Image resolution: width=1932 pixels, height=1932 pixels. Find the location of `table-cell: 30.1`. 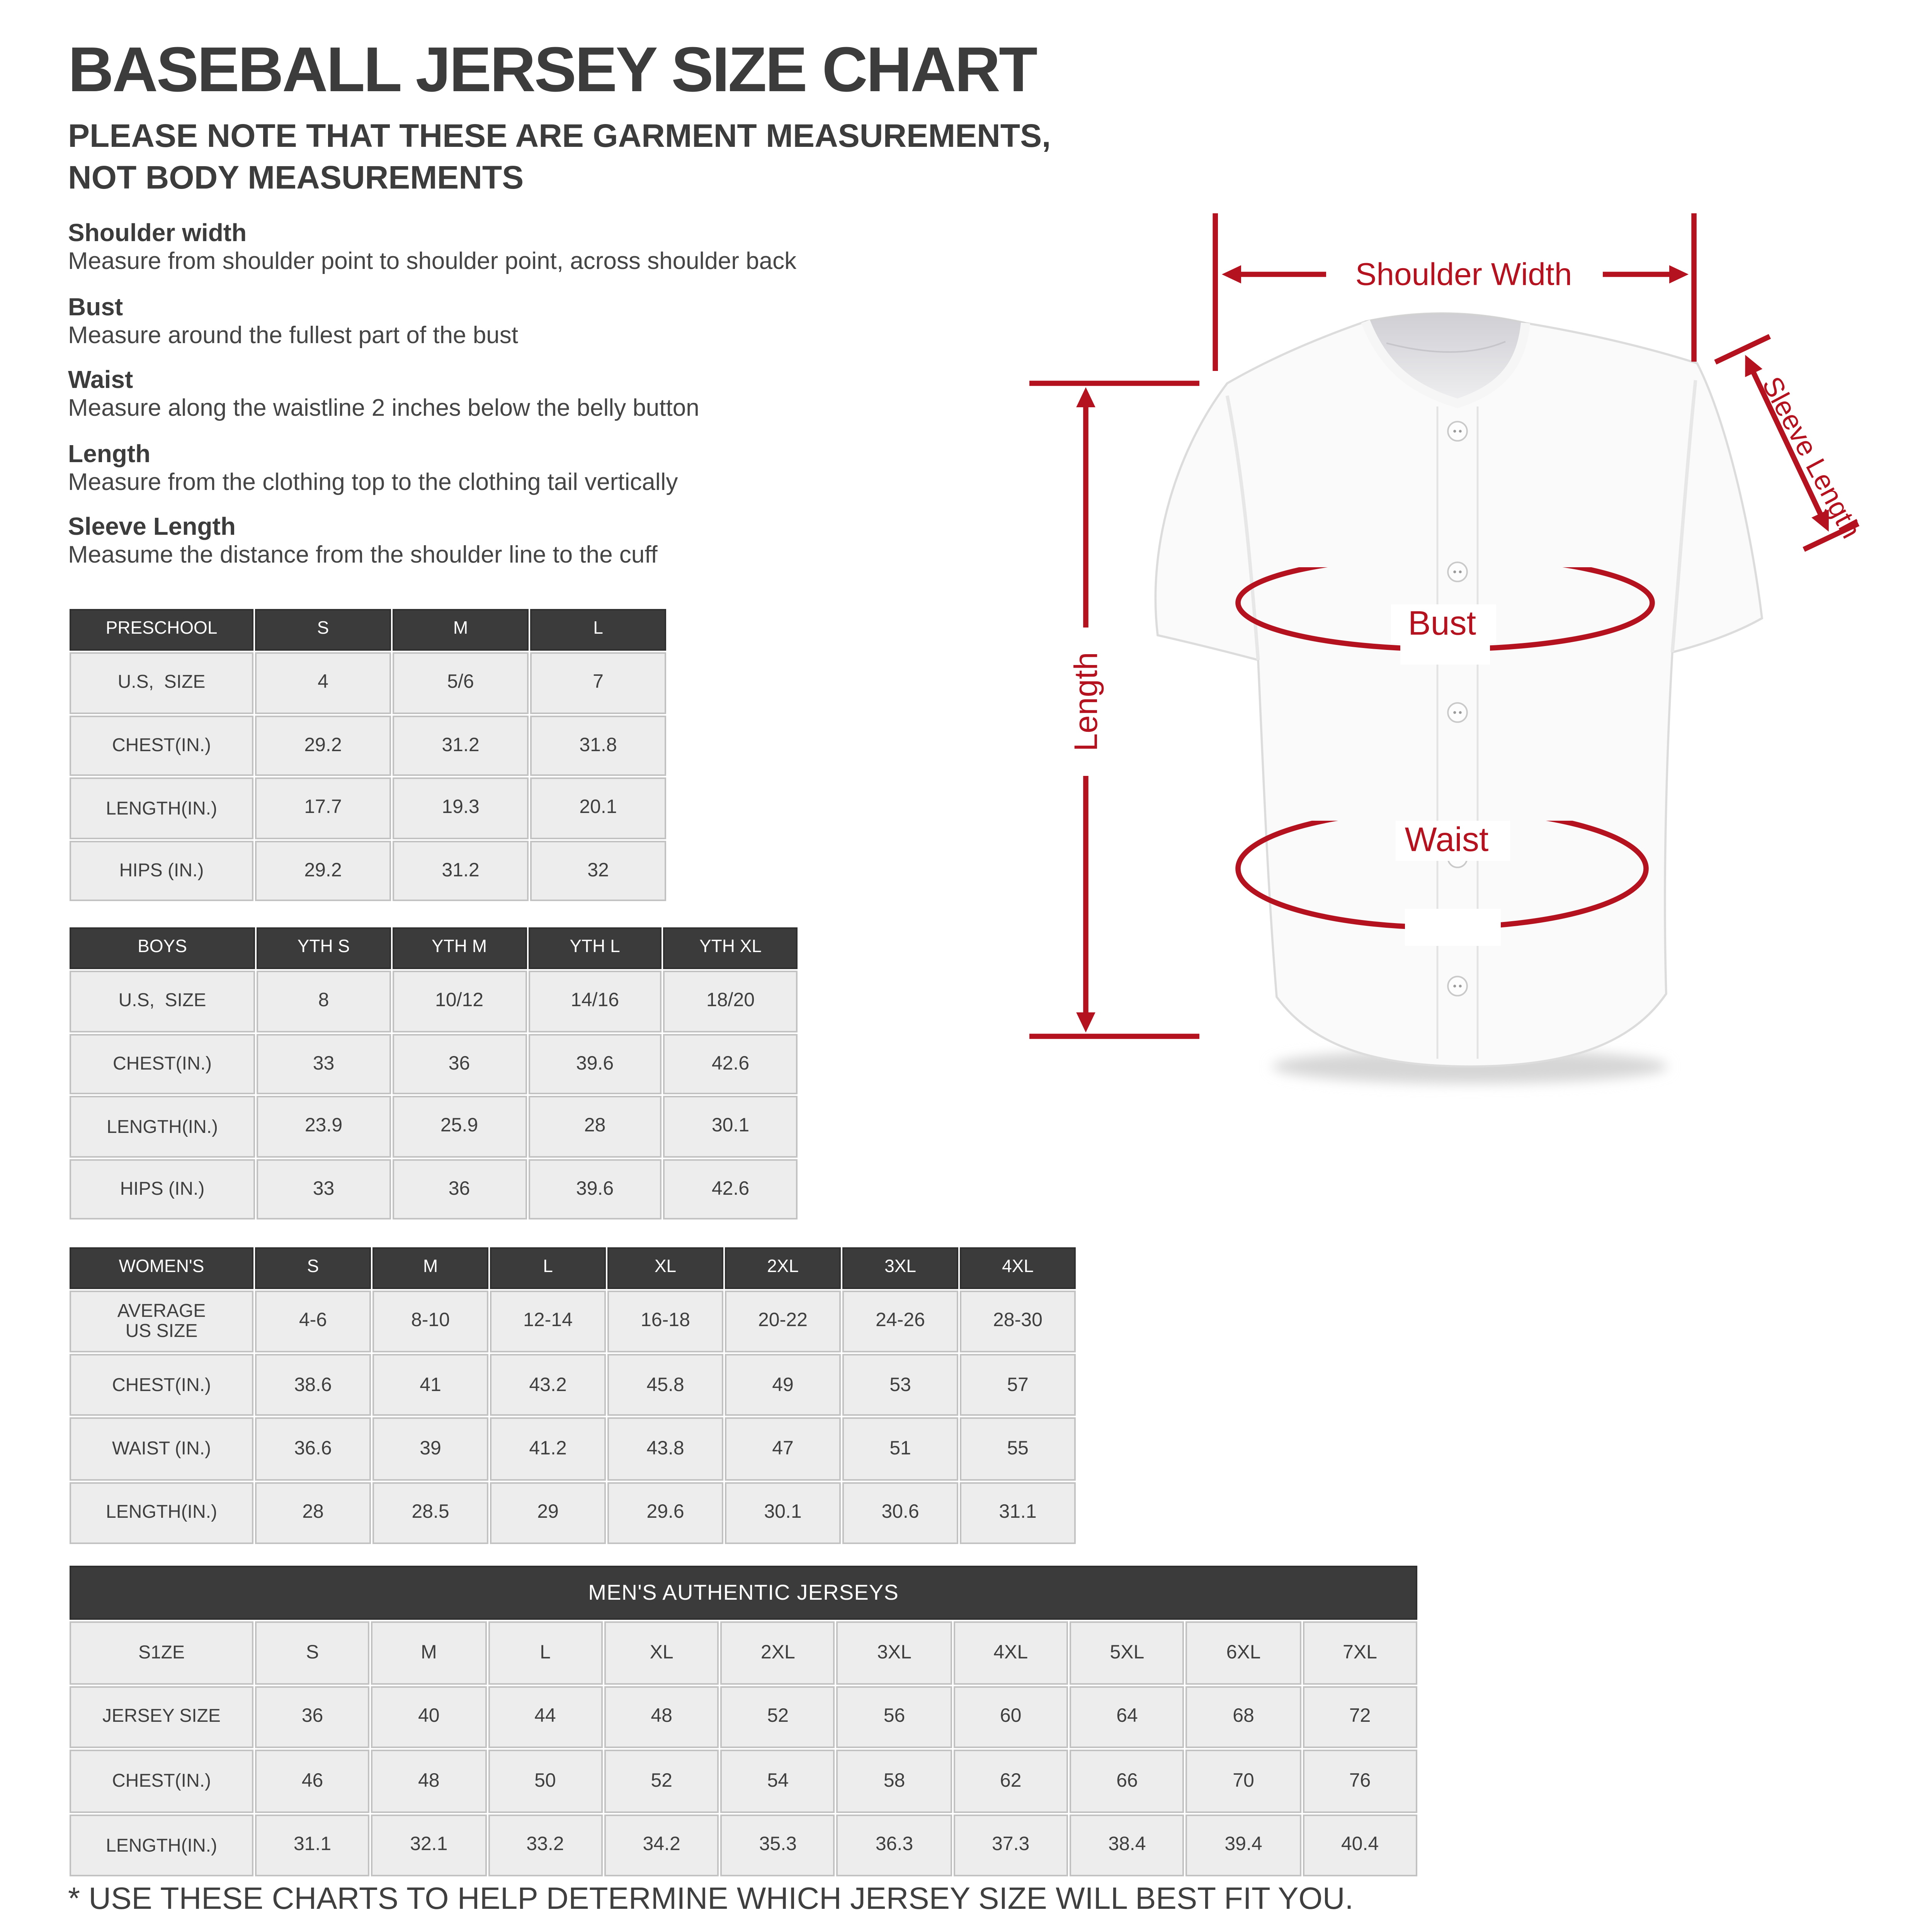

table-cell: 30.1 is located at coordinates (731, 1127).